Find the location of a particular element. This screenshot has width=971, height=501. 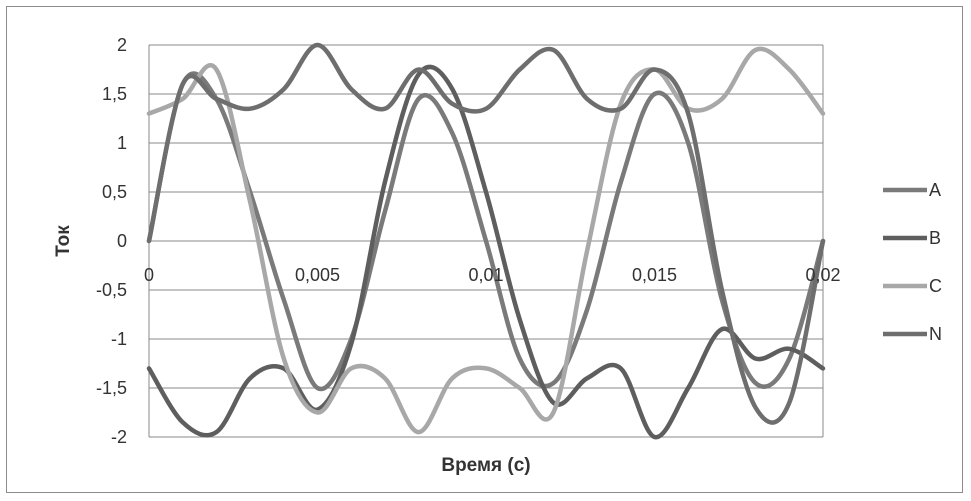

x-tick-label: 0,005 is located at coordinates (317, 275).